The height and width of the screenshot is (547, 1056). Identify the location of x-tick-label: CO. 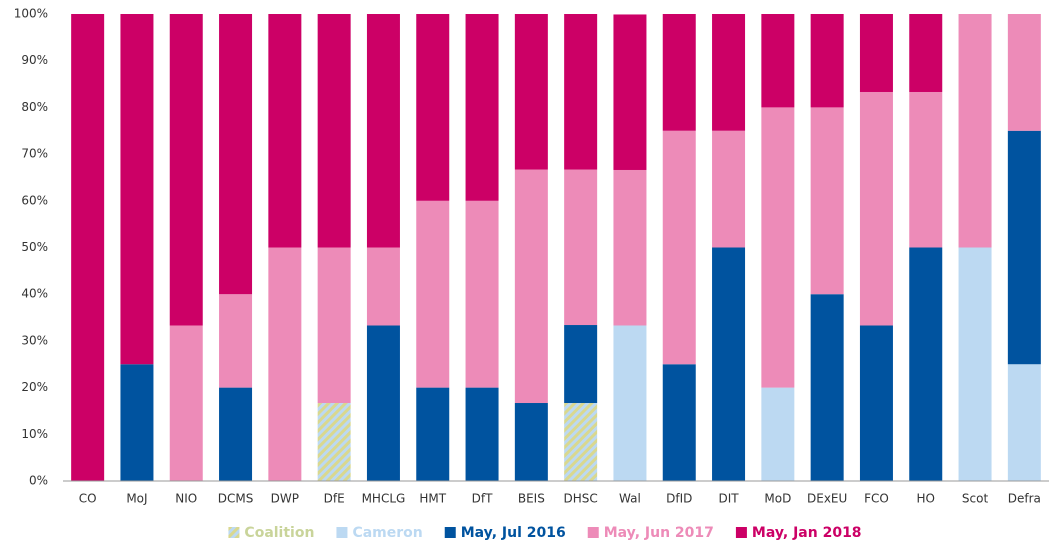
(88, 499).